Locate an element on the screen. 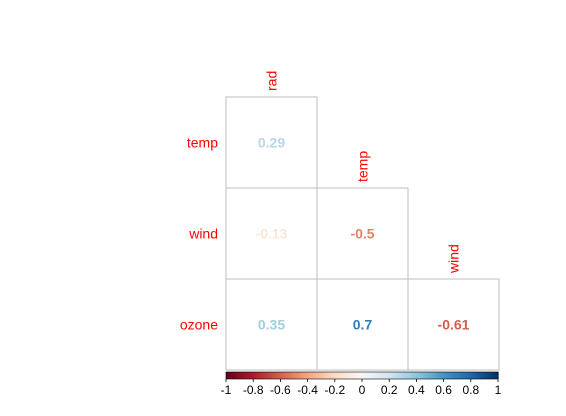  colorbar-tick-label: -1 is located at coordinates (226, 390).